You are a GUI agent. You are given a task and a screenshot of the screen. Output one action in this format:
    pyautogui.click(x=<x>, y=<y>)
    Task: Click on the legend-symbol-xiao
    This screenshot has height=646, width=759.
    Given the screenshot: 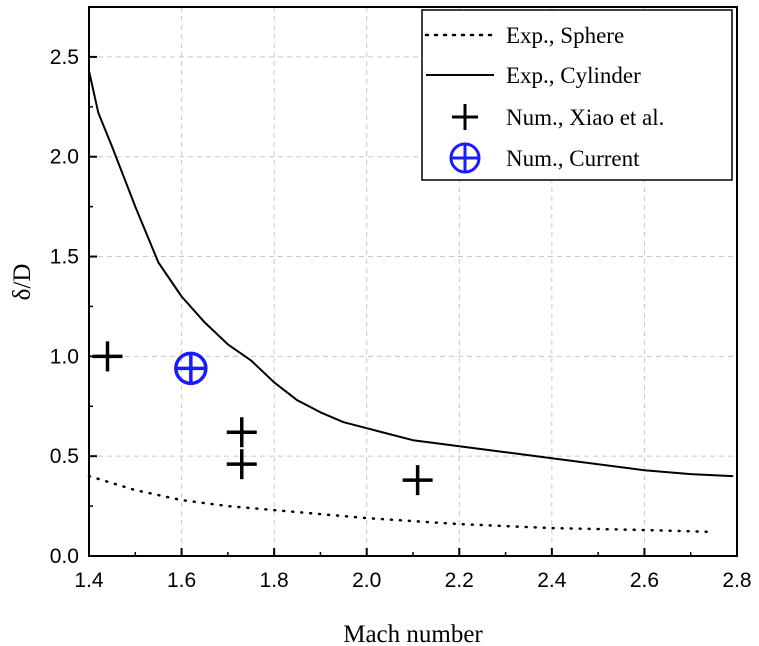 What is the action you would take?
    pyautogui.click(x=465, y=117)
    